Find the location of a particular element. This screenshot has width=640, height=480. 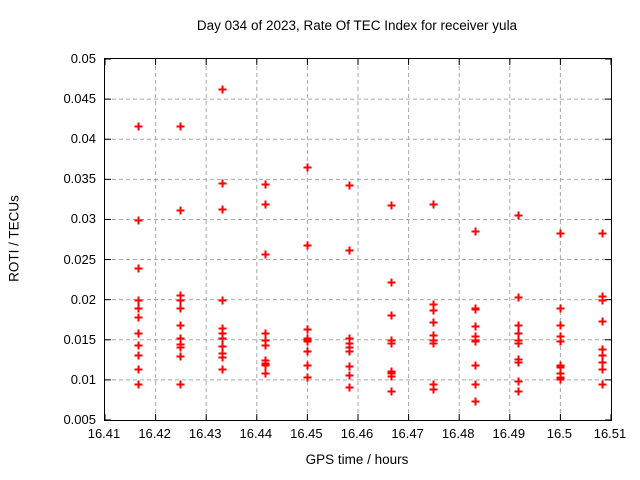

x-tick-label: 16.48 is located at coordinates (458, 433).